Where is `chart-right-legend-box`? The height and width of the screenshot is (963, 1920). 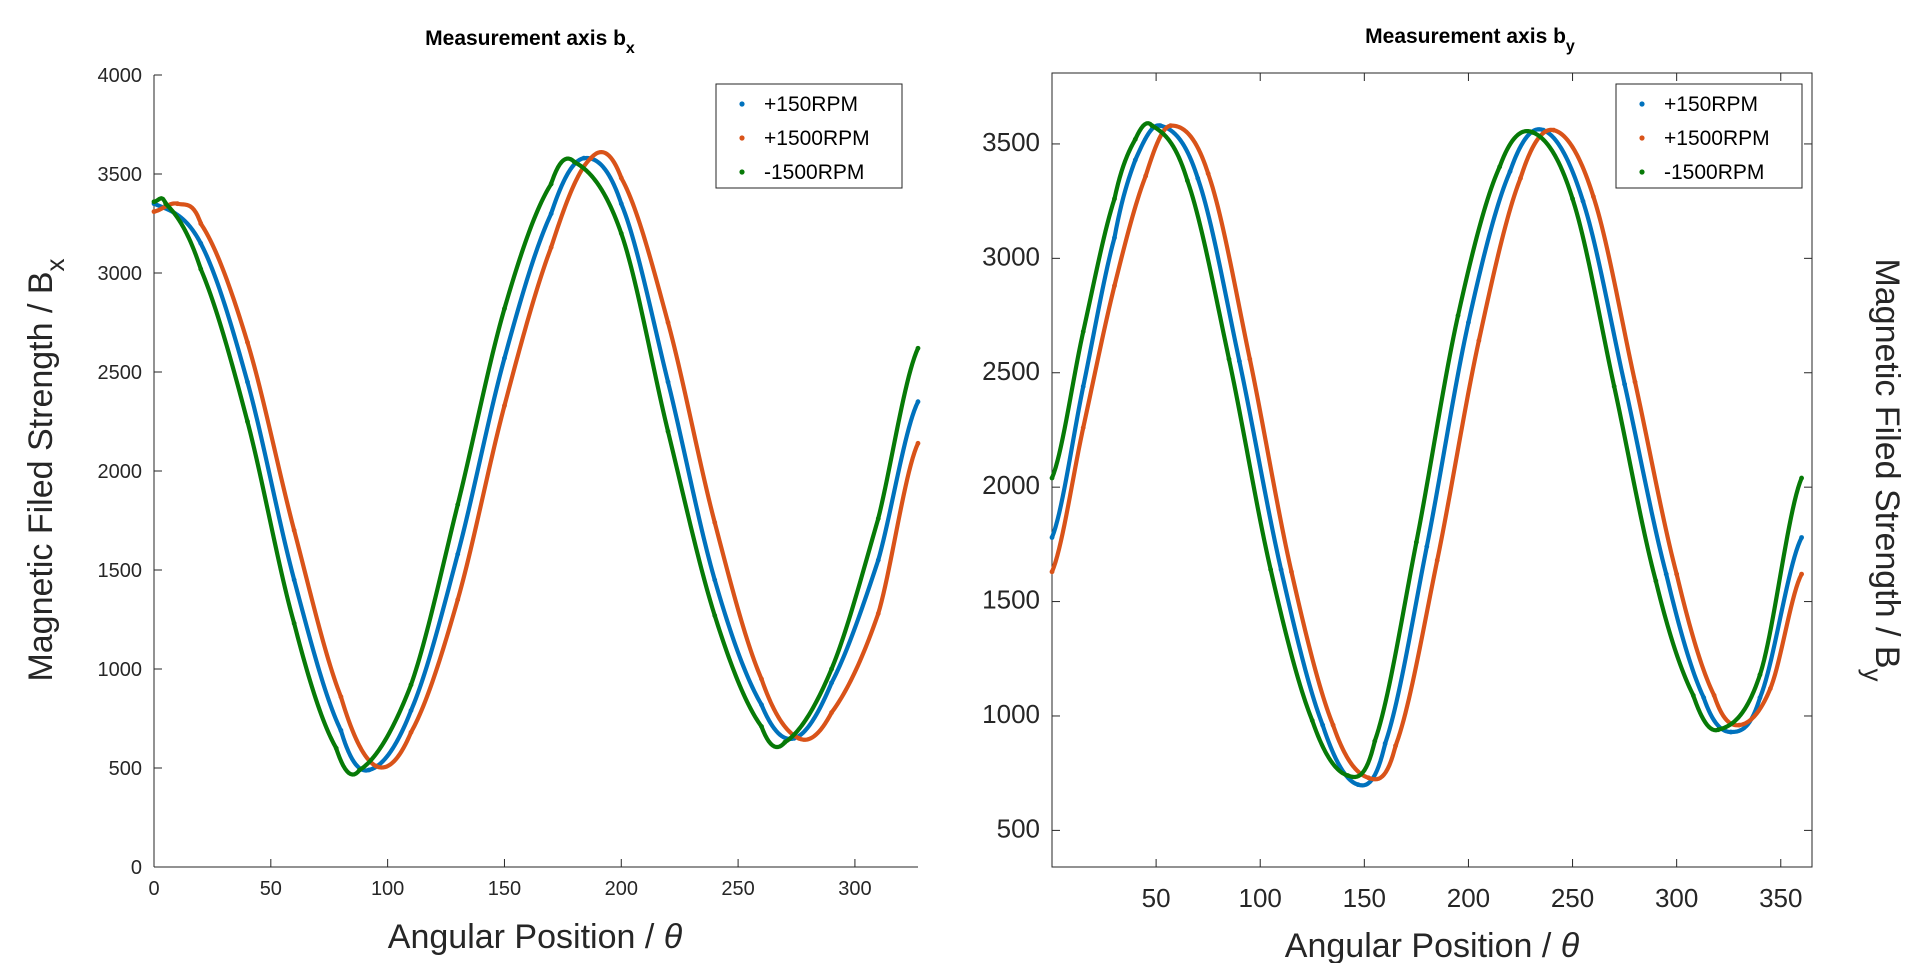
chart-right-legend-box is located at coordinates (1709, 136).